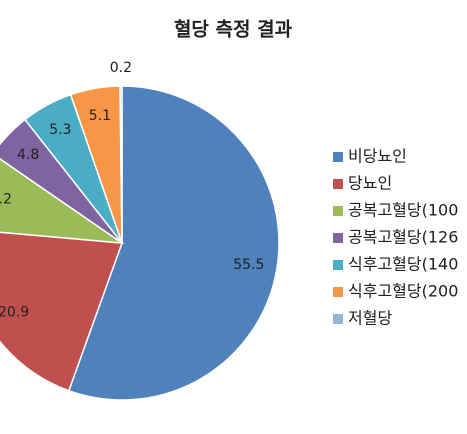 The height and width of the screenshot is (434, 467). Describe the element at coordinates (233, 29) in the screenshot. I see `chart-title: 혈당 측정 결과` at that location.